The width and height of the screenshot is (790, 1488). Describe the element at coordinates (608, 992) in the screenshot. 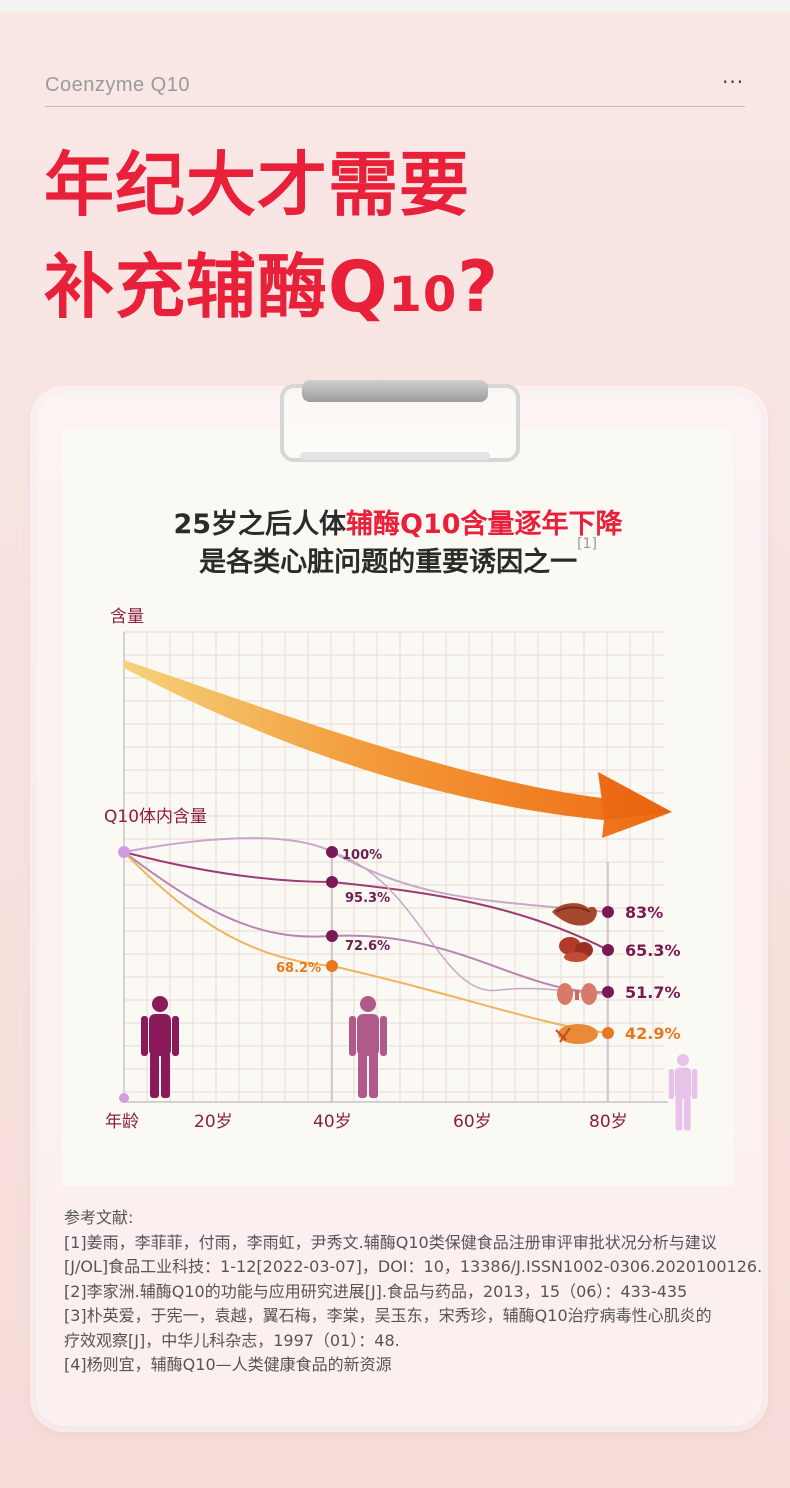

I see `point-80-kidney` at that location.